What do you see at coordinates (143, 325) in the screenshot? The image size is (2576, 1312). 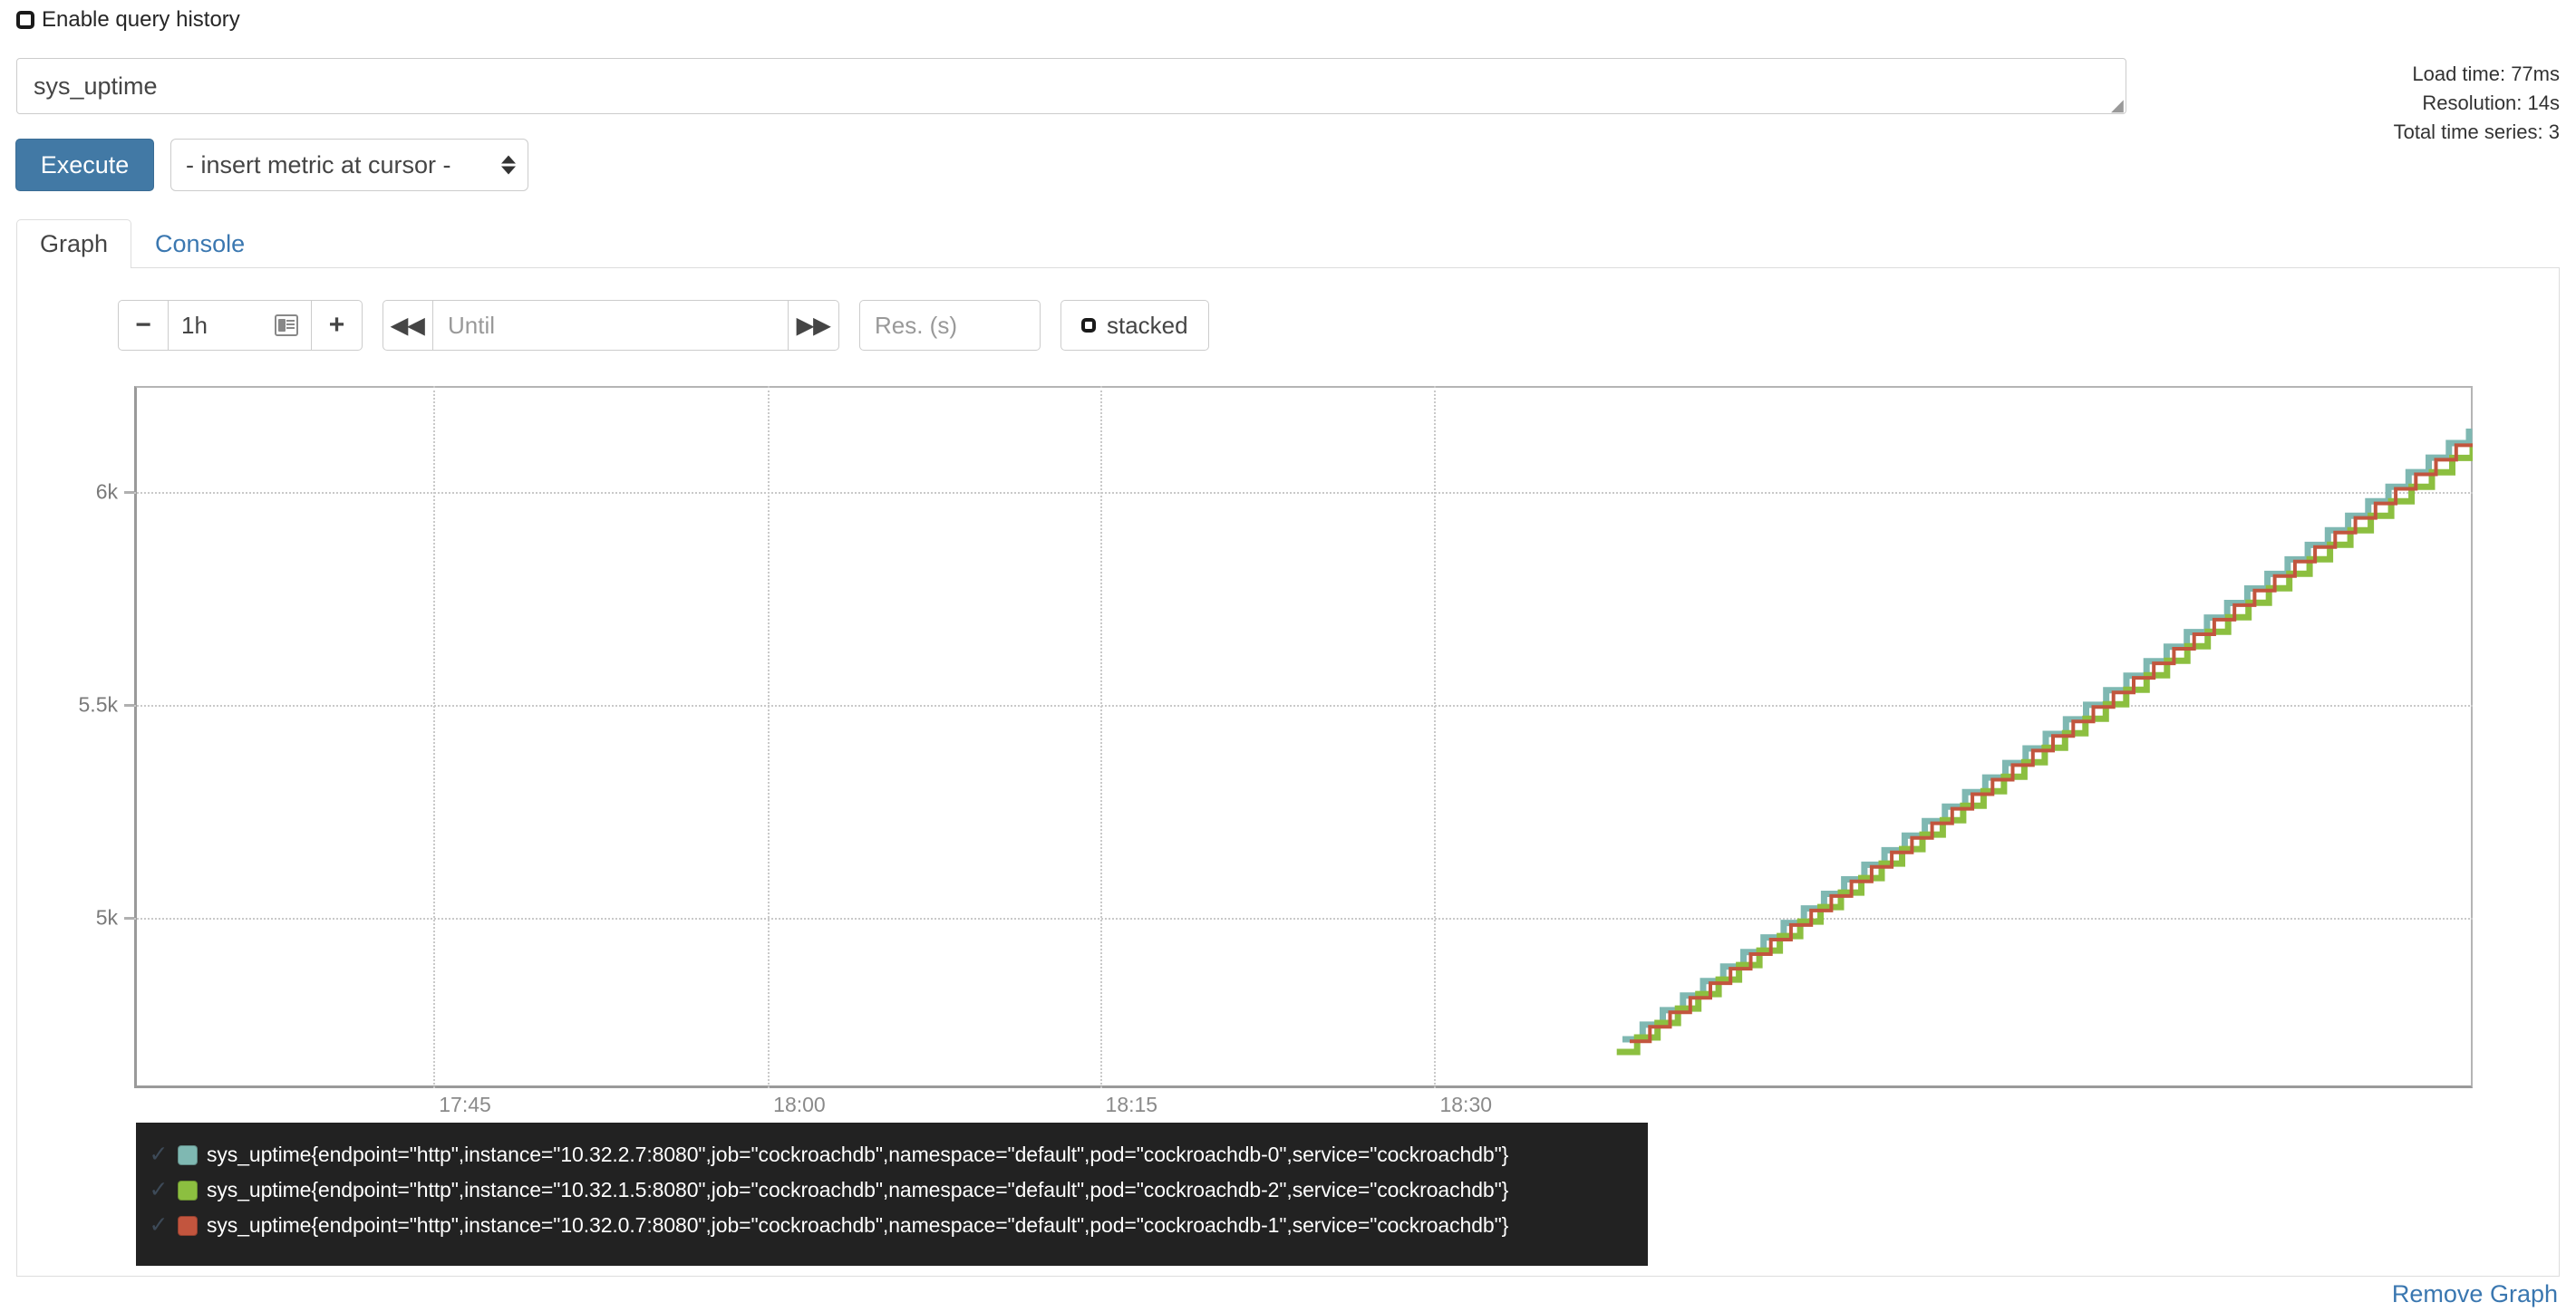 I see `decrease-range-button: −` at bounding box center [143, 325].